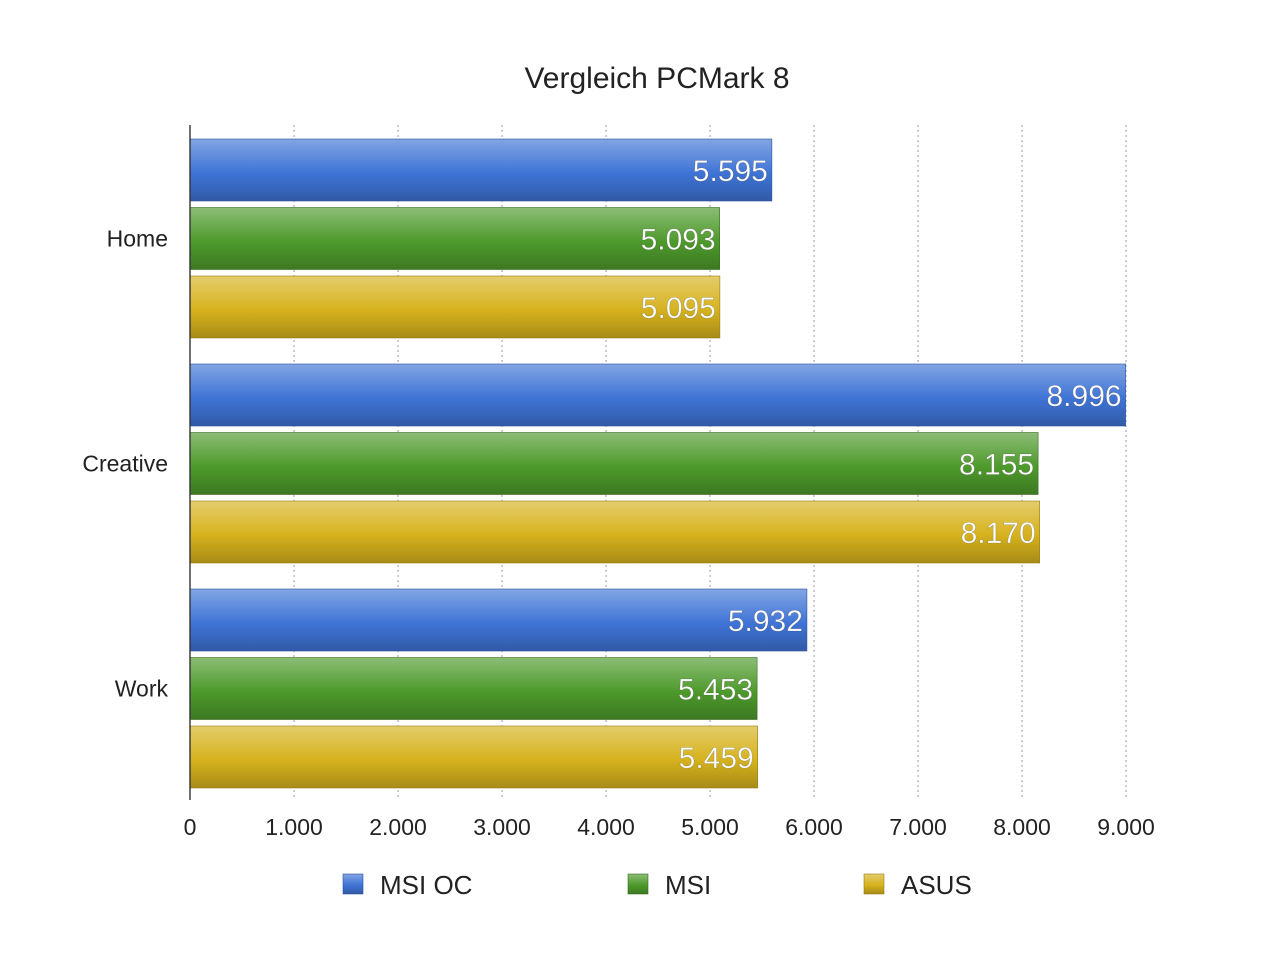 This screenshot has width=1280, height=965. I want to click on y-category-label: Work, so click(142, 689).